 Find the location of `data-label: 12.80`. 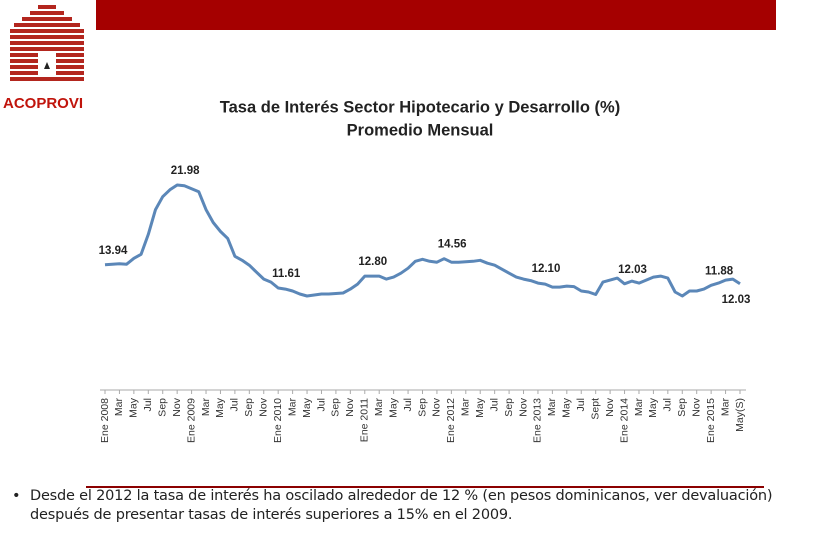

data-label: 12.80 is located at coordinates (372, 262).